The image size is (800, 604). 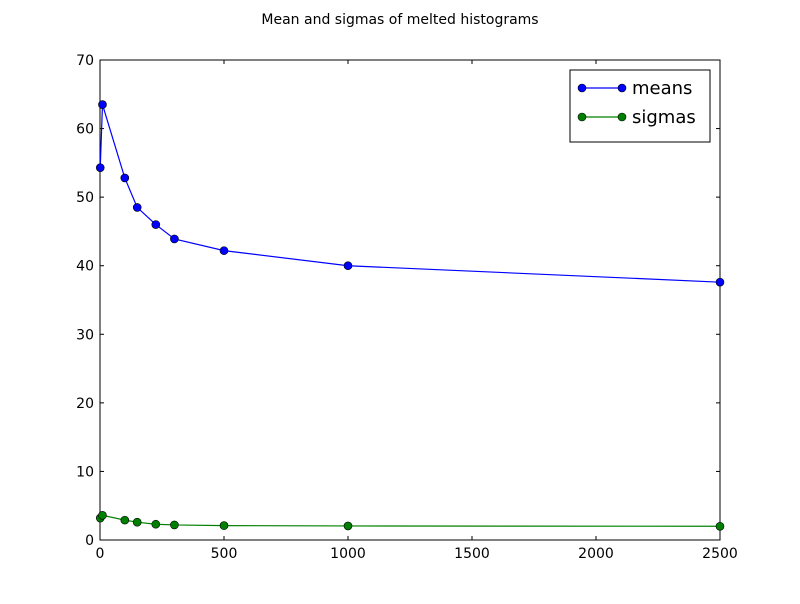 I want to click on legend-item-sigmas: sigmas, so click(x=636, y=117).